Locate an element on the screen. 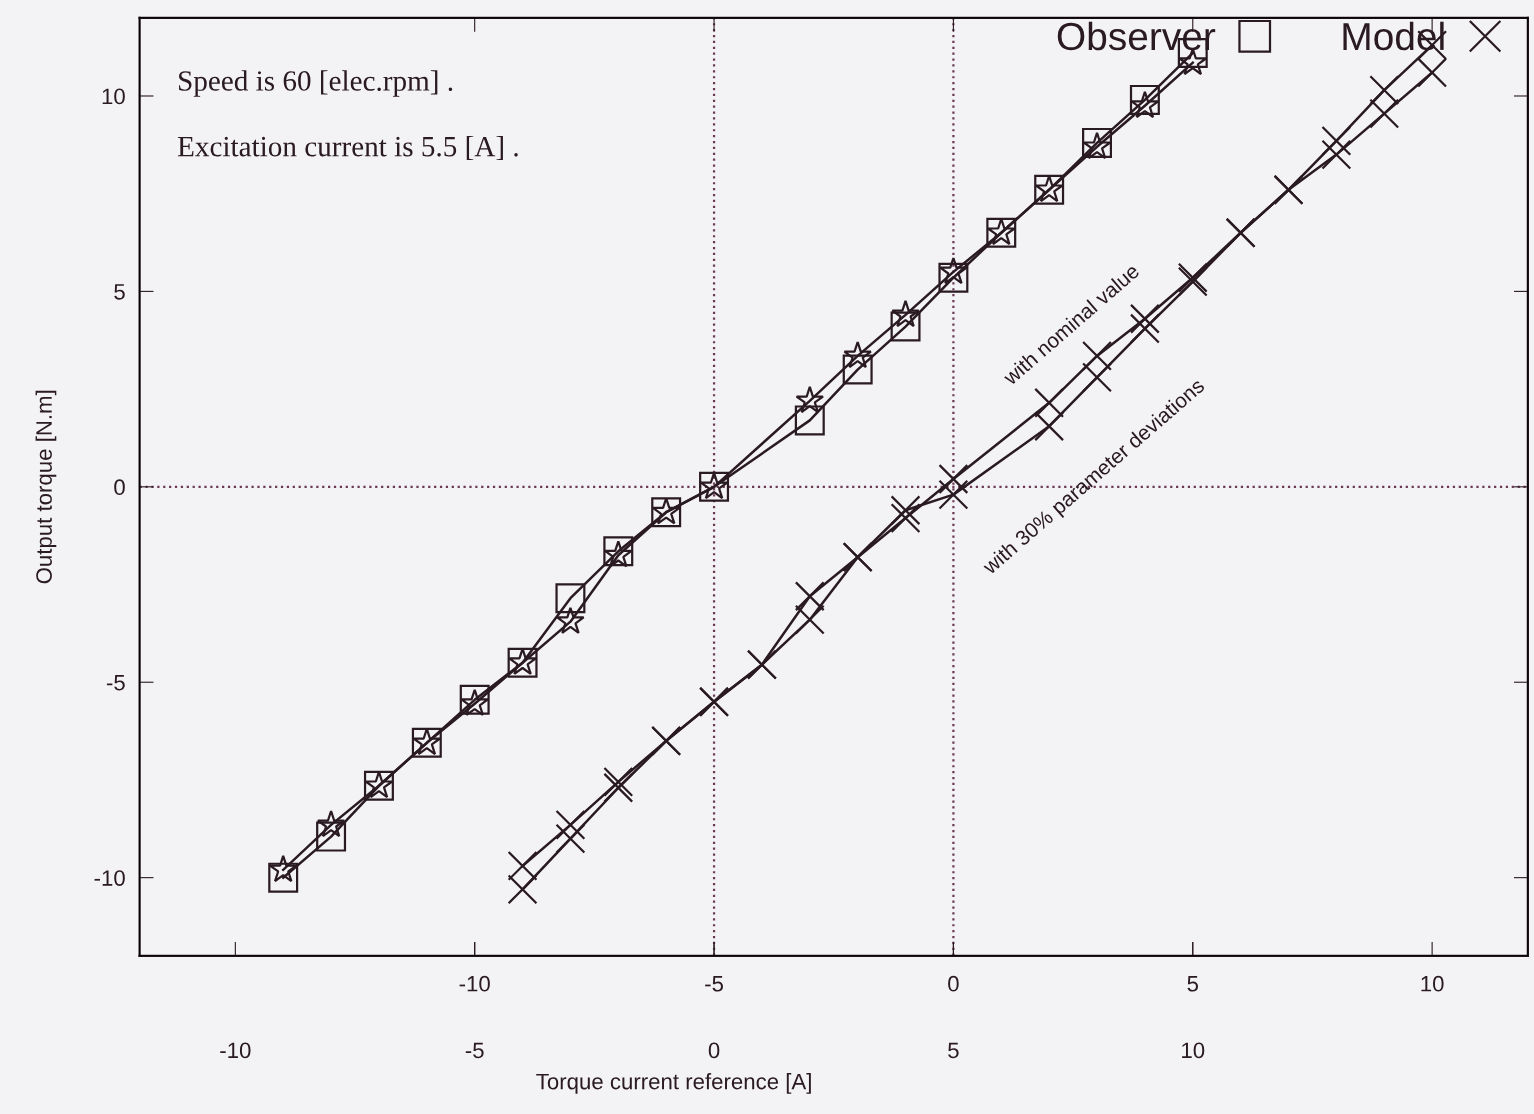 The width and height of the screenshot is (1534, 1114). y-tick-label: 5 is located at coordinates (119, 292).